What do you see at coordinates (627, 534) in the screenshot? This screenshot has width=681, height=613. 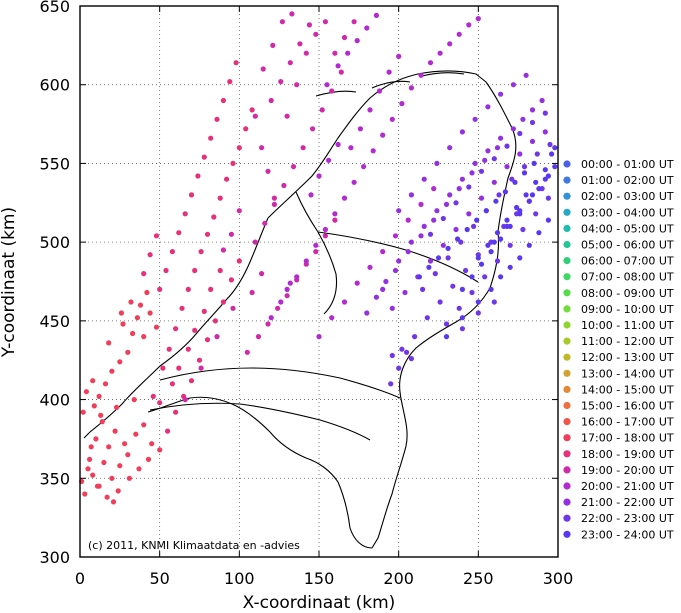 I see `legend-label: 23:00 - 24:00 UT` at bounding box center [627, 534].